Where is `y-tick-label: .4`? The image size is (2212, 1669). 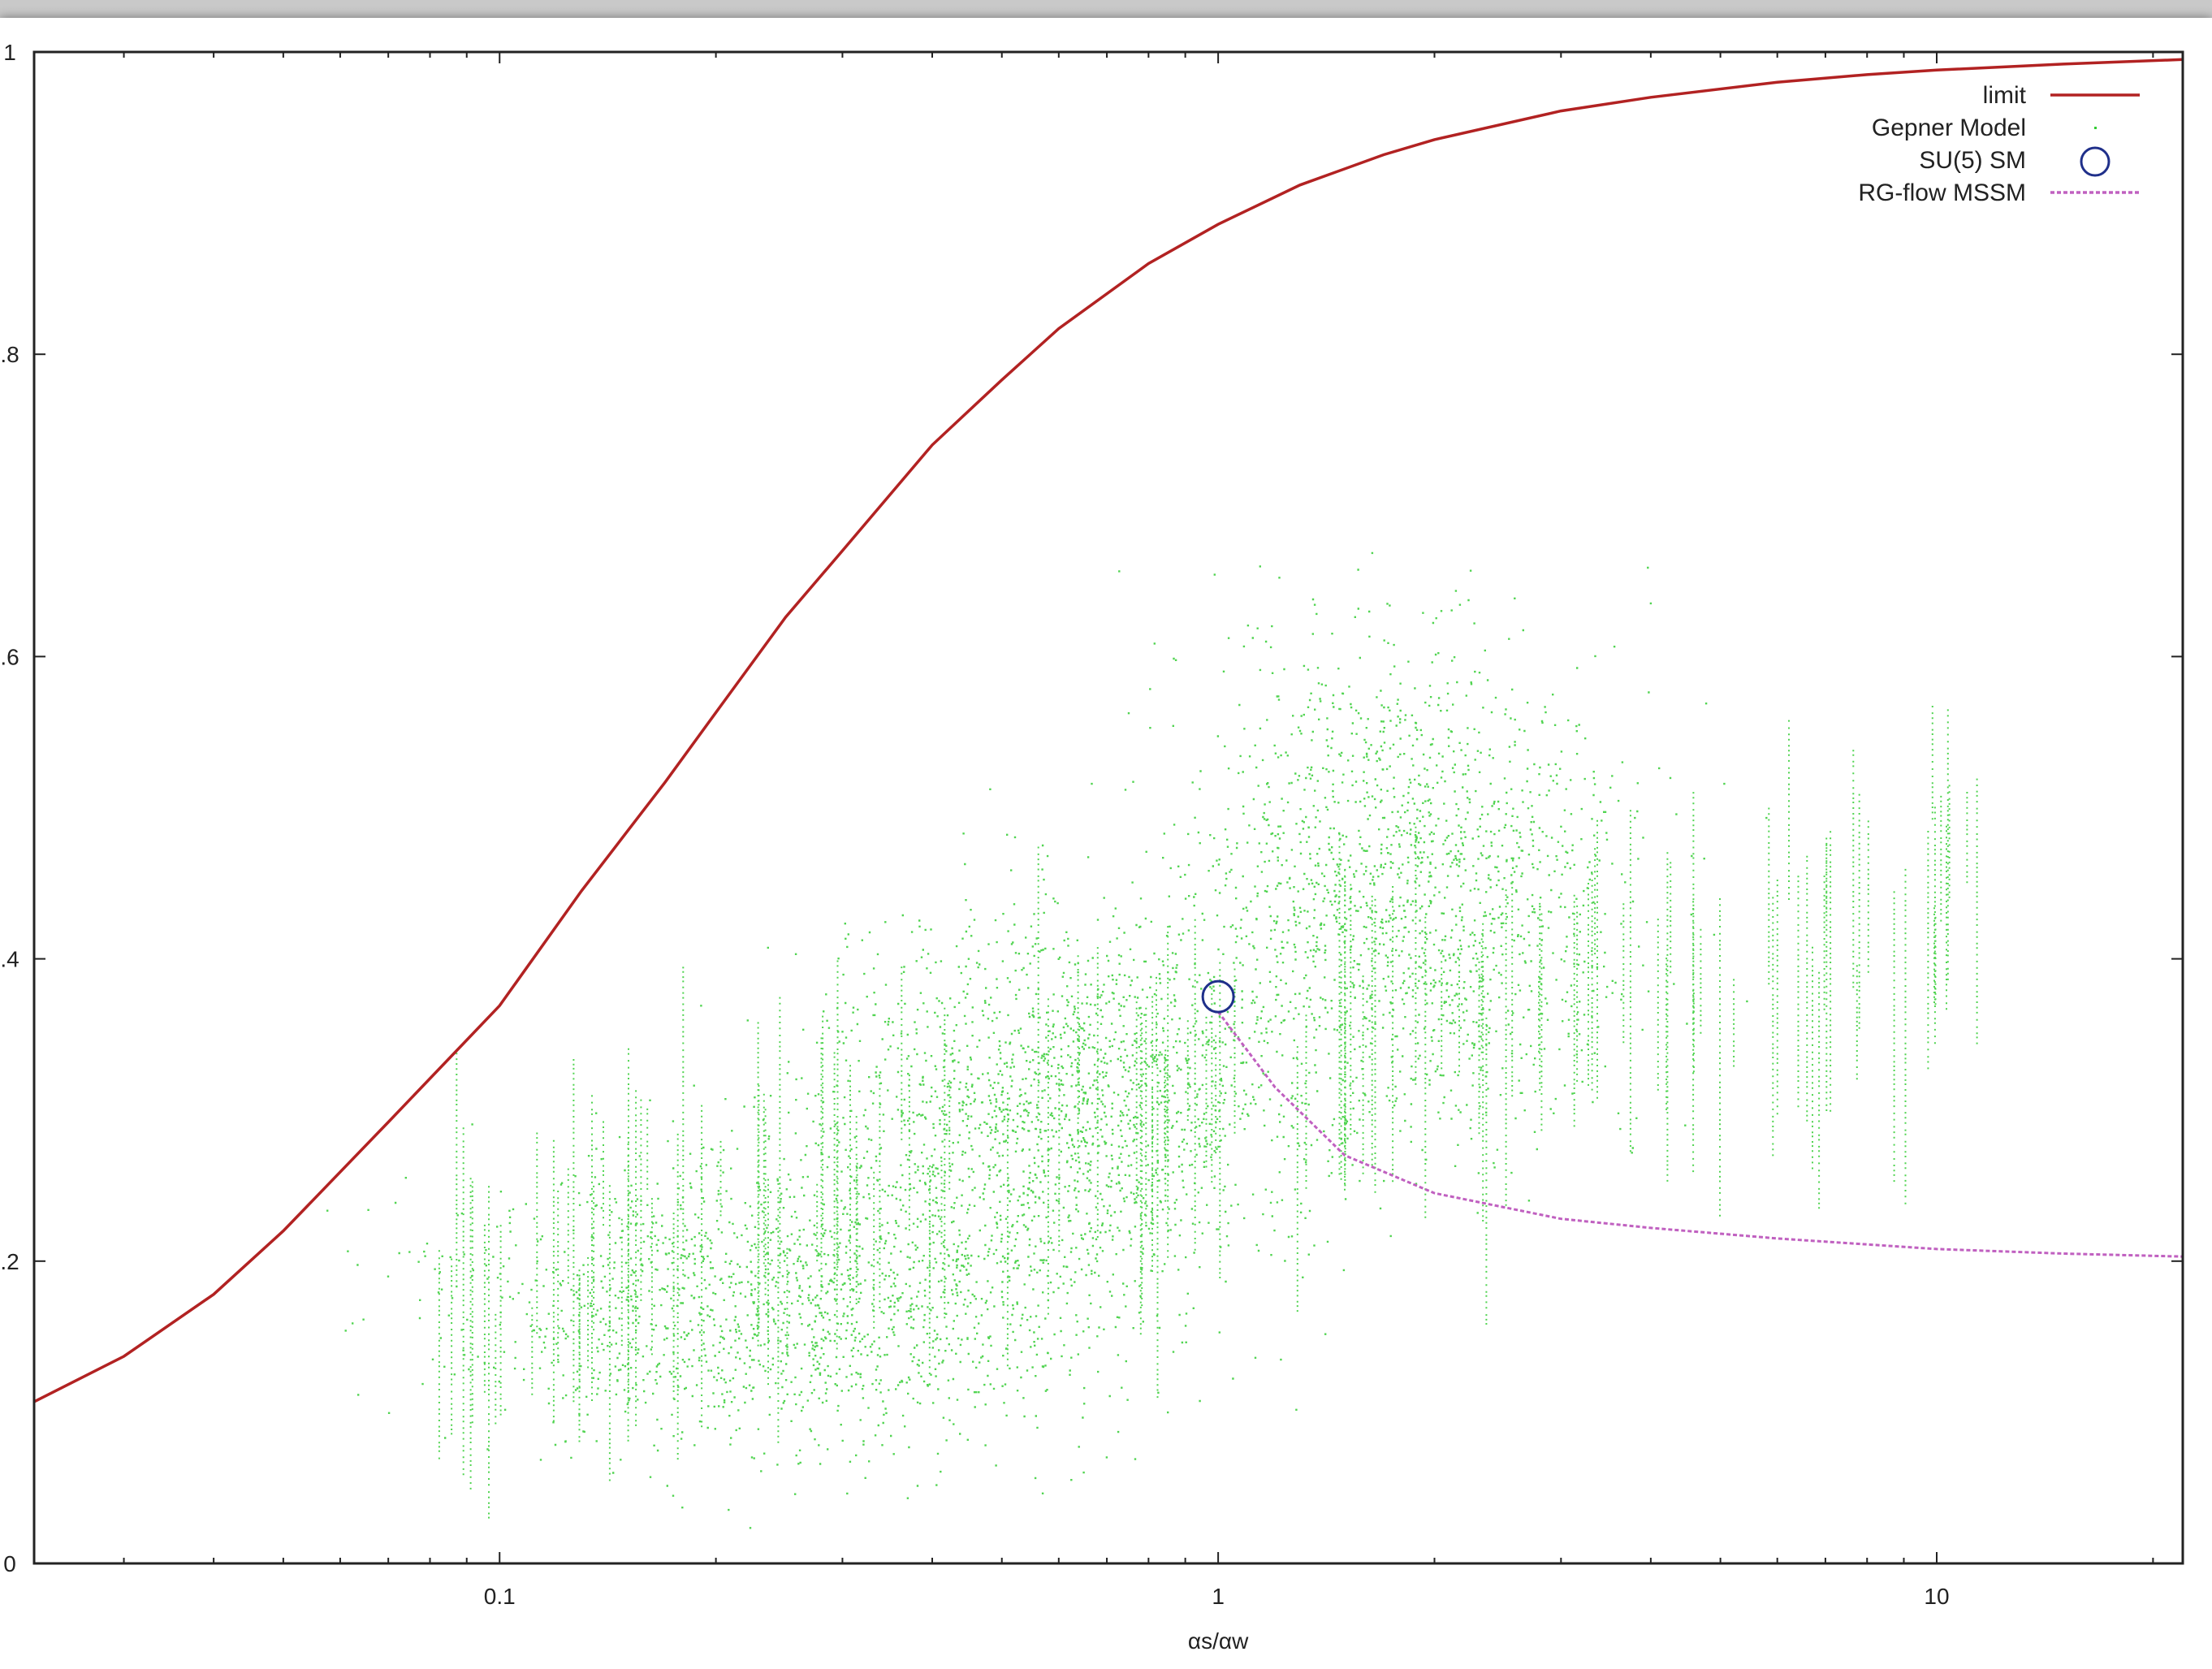 y-tick-label: .4 is located at coordinates (9, 960).